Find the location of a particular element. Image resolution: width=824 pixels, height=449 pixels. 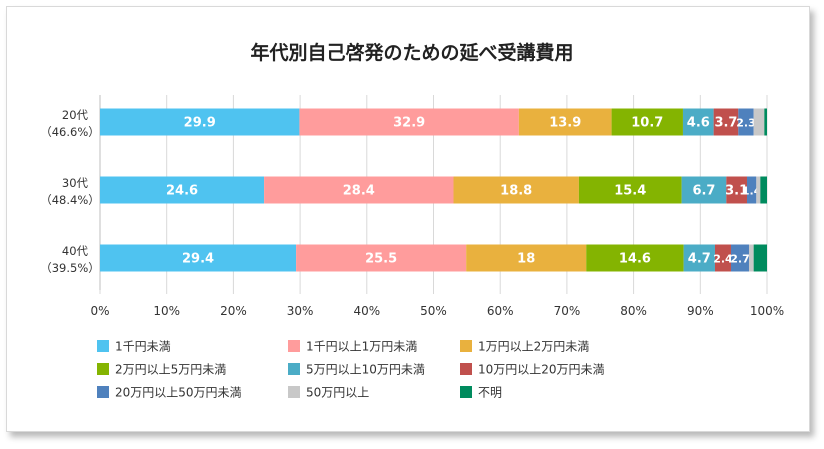

x-tick-label: 40% is located at coordinates (366, 311).